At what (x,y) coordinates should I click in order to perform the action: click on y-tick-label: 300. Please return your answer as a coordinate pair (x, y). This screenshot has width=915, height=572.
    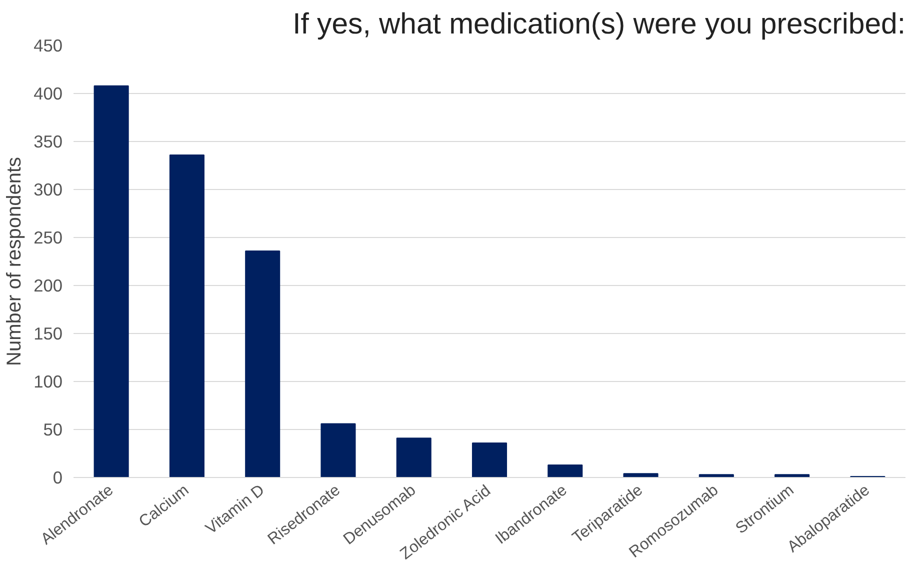
    Looking at the image, I should click on (48, 190).